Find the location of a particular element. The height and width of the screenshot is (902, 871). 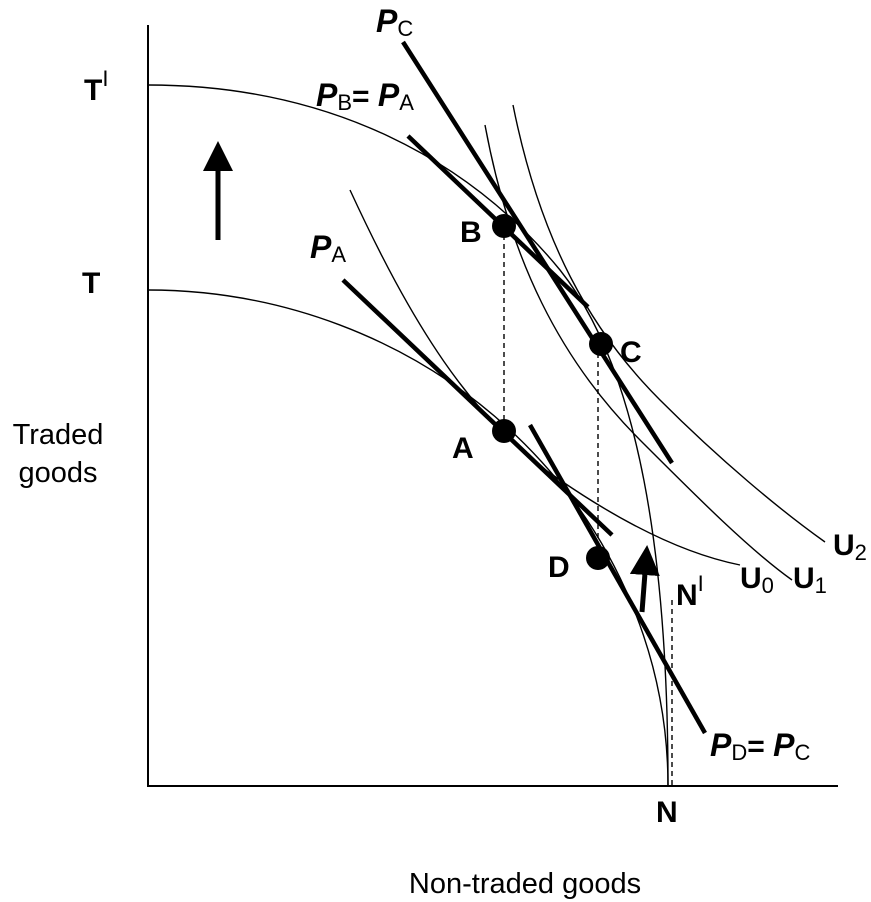

intercept-label: TI is located at coordinates (96, 86).